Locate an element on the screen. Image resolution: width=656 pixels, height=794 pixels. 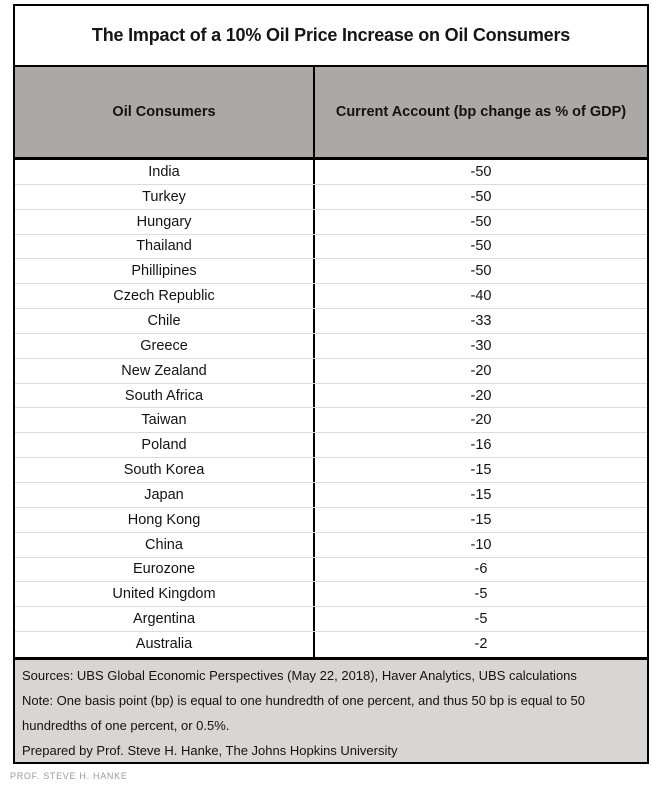
table-row: South Korea -15 is located at coordinates (331, 470).